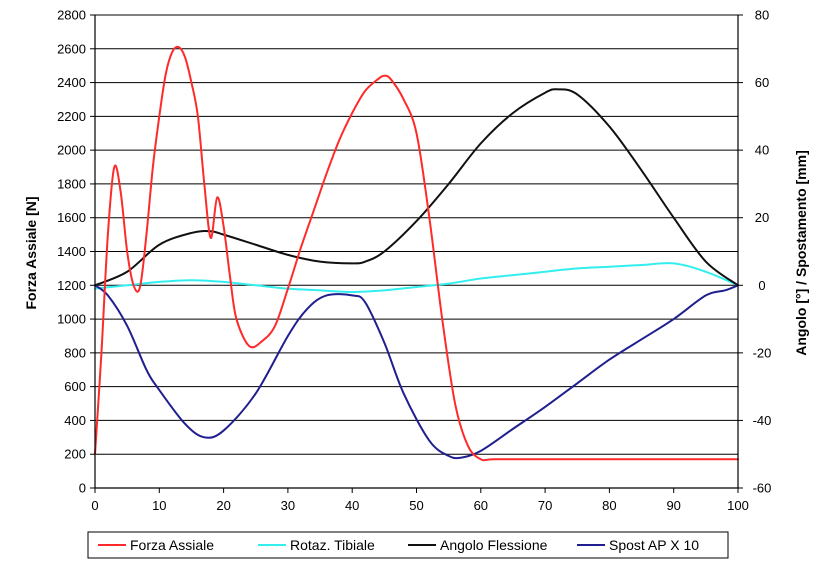 This screenshot has height=563, width=827. I want to click on legend-label-spost-ap-x-10: Spost AP X 10, so click(654, 545).